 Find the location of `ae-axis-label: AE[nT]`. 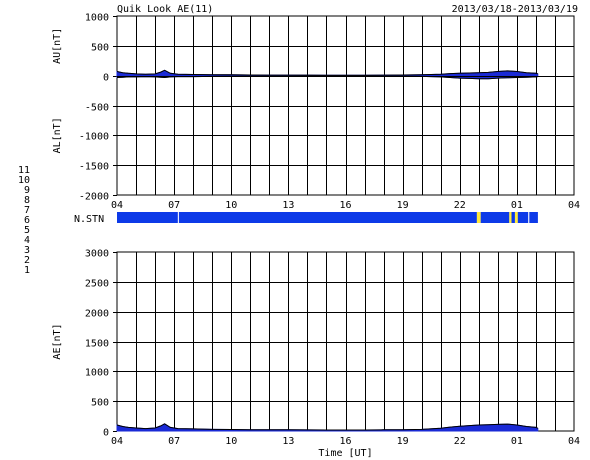

ae-axis-label: AE[nT] is located at coordinates (57, 341).